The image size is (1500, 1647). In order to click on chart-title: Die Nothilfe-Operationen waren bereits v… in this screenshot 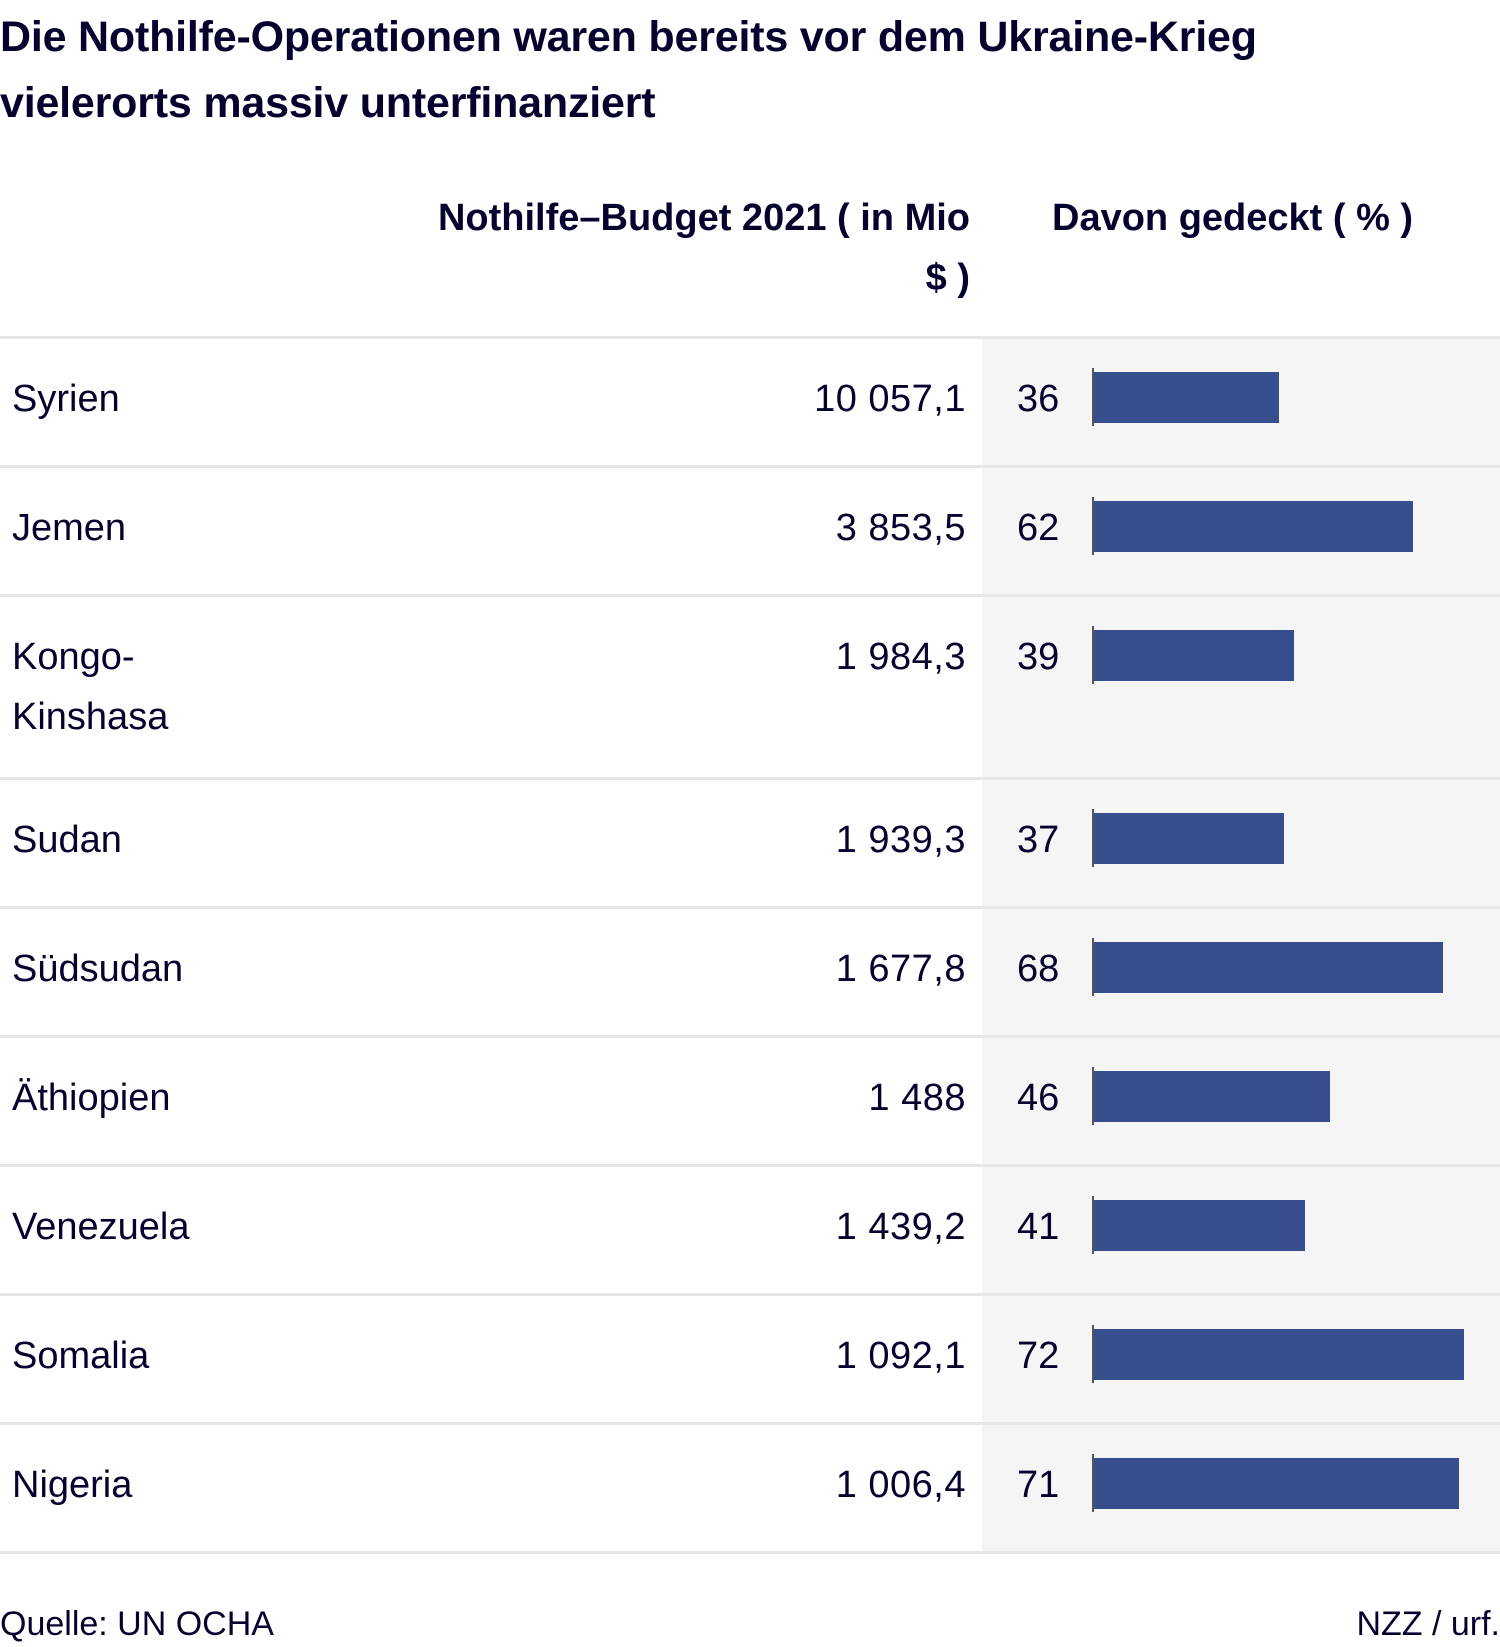, I will do `click(628, 70)`.